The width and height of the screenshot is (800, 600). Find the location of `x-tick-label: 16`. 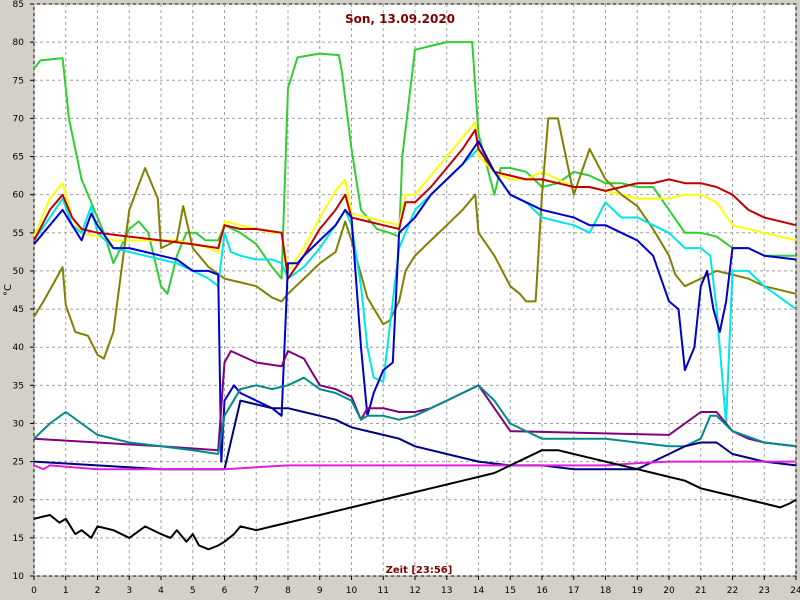

x-tick-label: 16 is located at coordinates (542, 591).